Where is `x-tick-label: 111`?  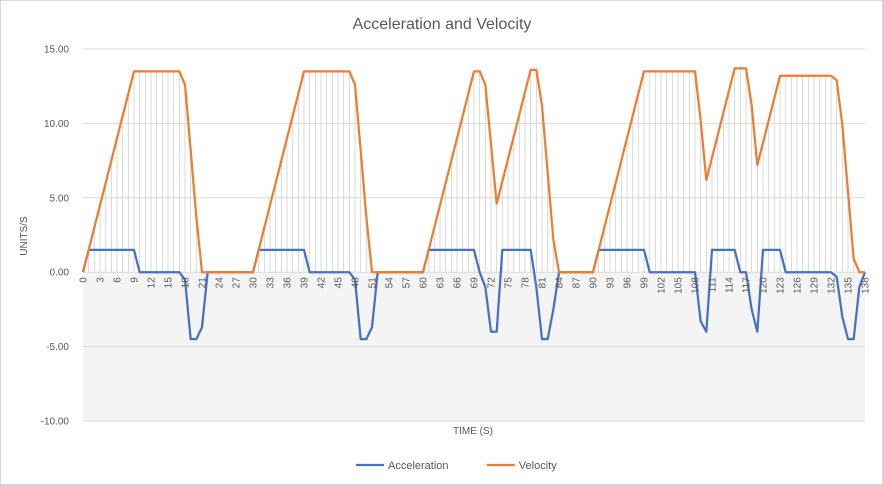
x-tick-label: 111 is located at coordinates (713, 285).